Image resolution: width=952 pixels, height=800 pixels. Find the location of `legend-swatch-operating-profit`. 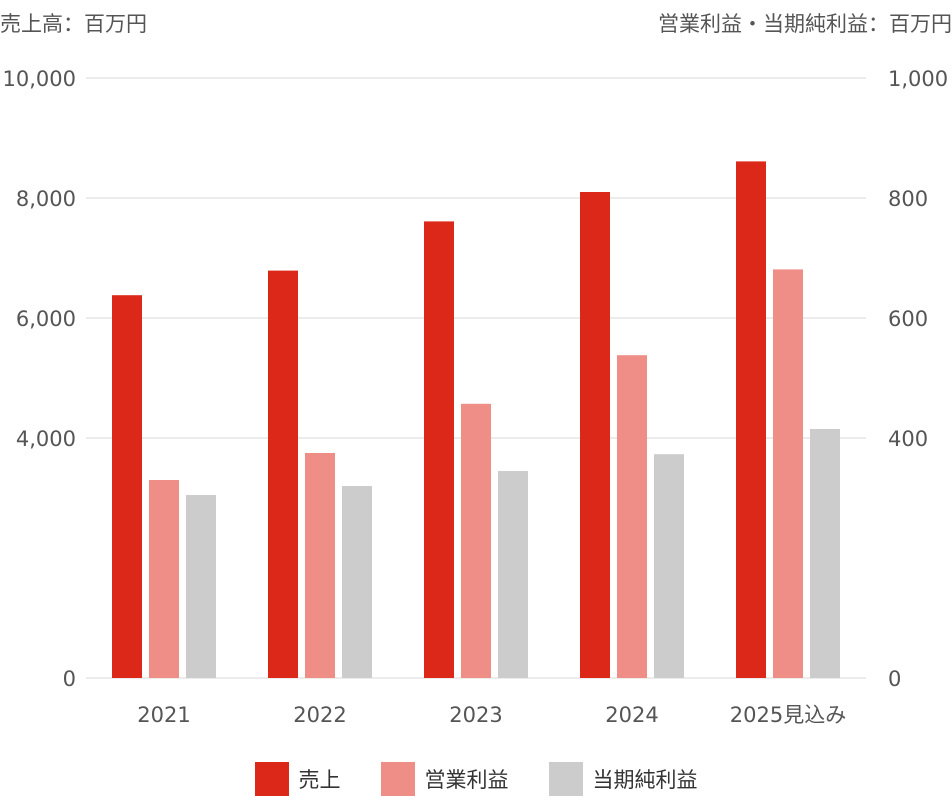

legend-swatch-operating-profit is located at coordinates (397, 779).